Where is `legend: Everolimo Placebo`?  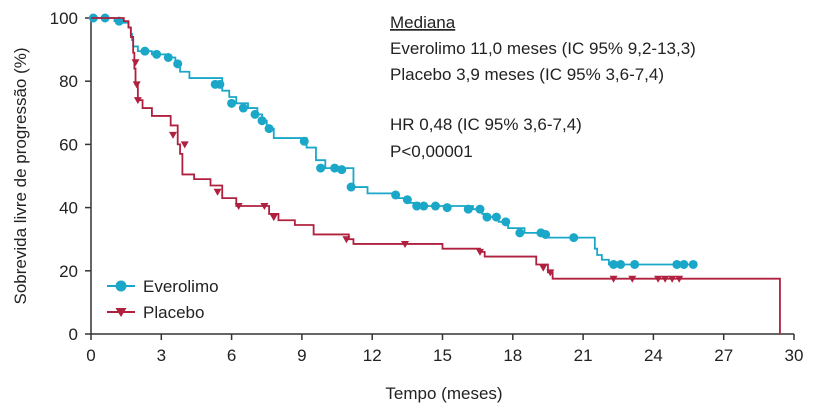
legend: Everolimo Placebo is located at coordinates (163, 299).